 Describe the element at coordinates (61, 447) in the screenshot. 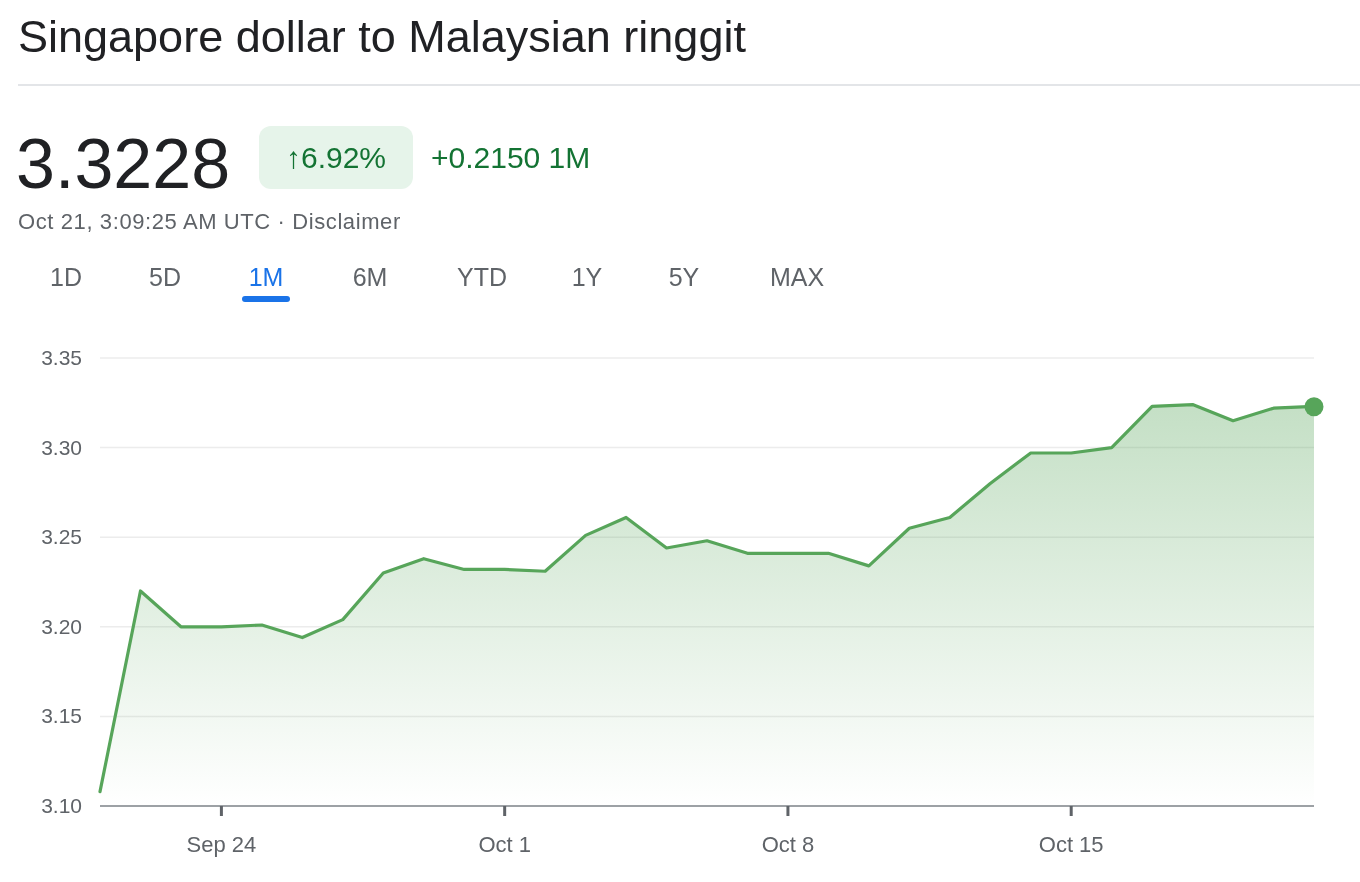

I see `y-tick-label: 3.30` at that location.